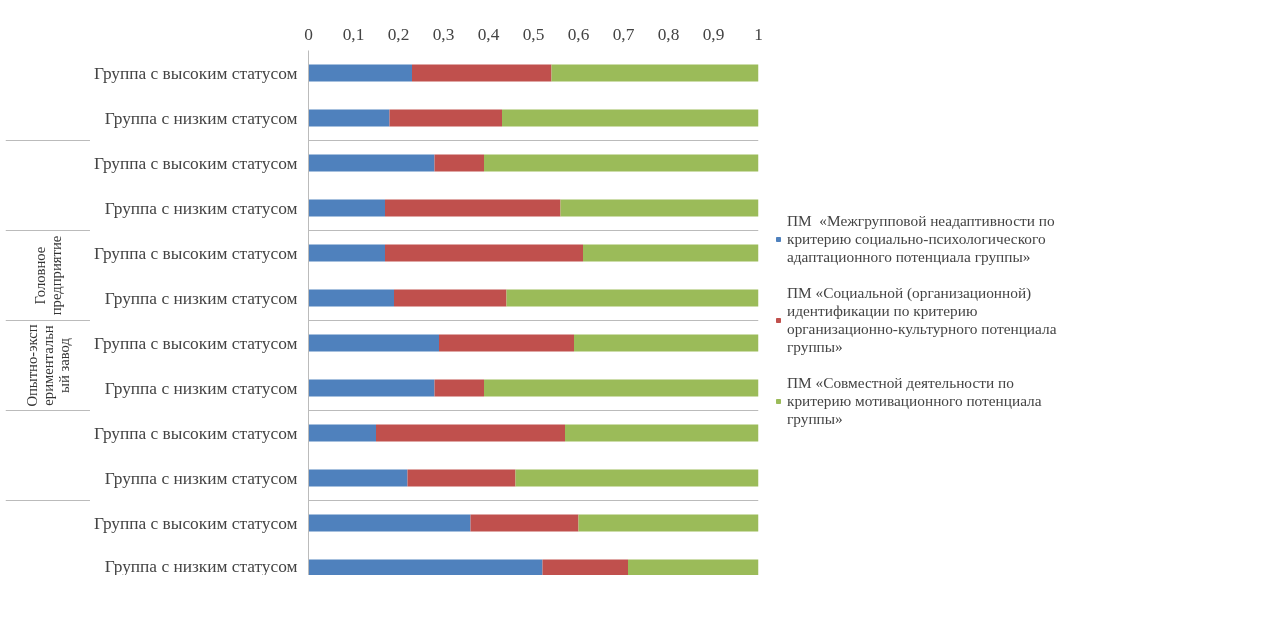 The height and width of the screenshot is (619, 1272). I want to click on x-tick-label: 0,1, so click(353, 34).